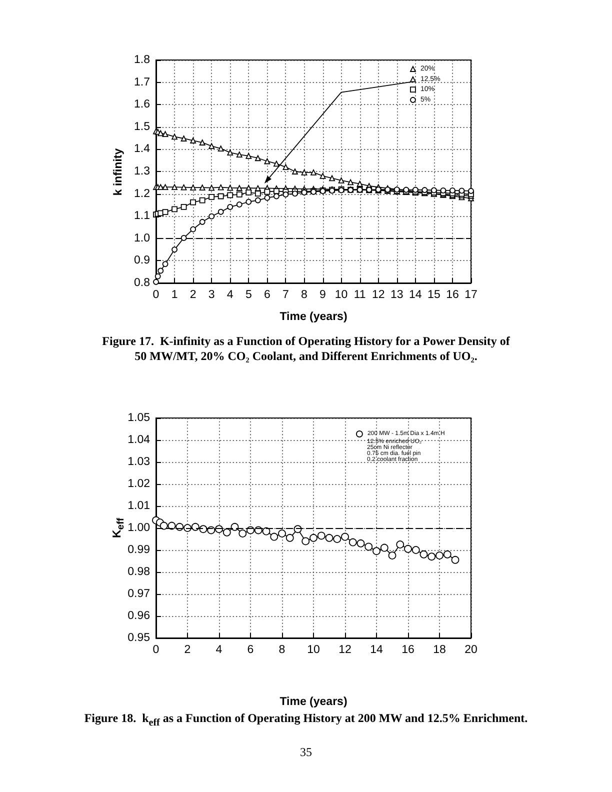 The width and height of the screenshot is (612, 792). I want to click on y-tick-label: 1.2, so click(142, 194).